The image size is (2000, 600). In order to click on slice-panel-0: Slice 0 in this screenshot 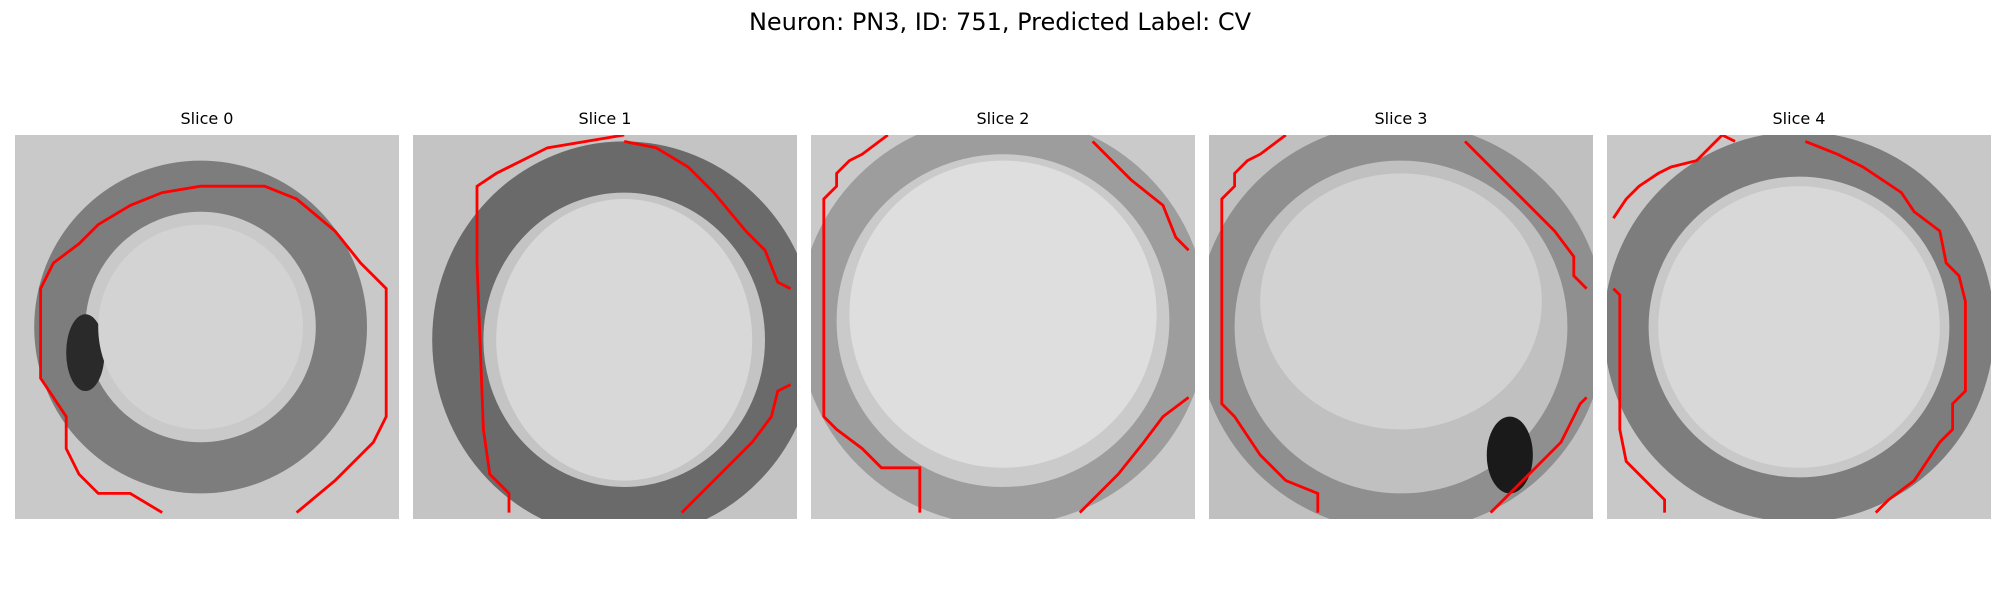, I will do `click(207, 313)`.